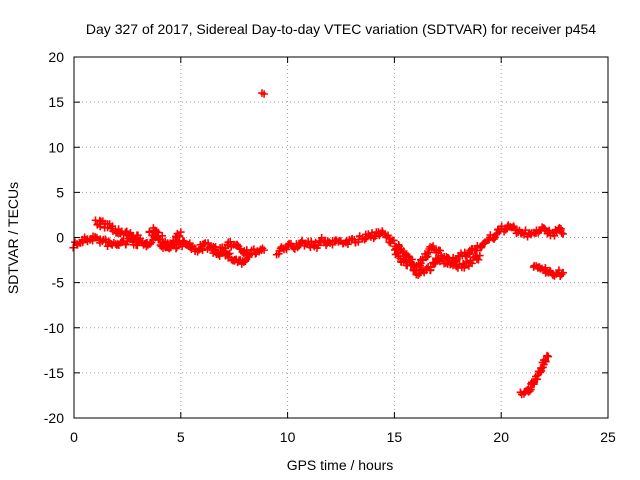  I want to click on y-tick-labels: -20 -15 -10 -5 0 5 10 15 20, so click(54, 237).